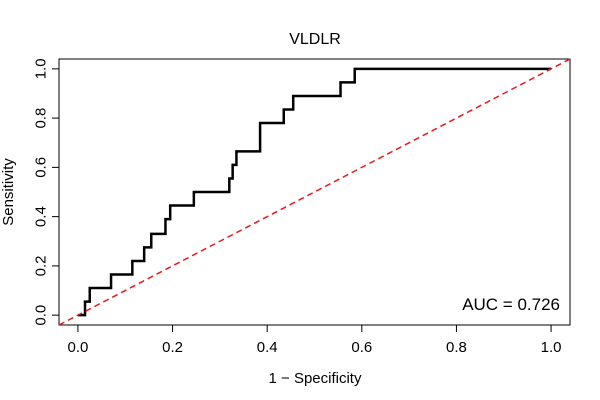 This screenshot has width=600, height=400. What do you see at coordinates (361, 347) in the screenshot?
I see `x-tick-label: 0.6` at bounding box center [361, 347].